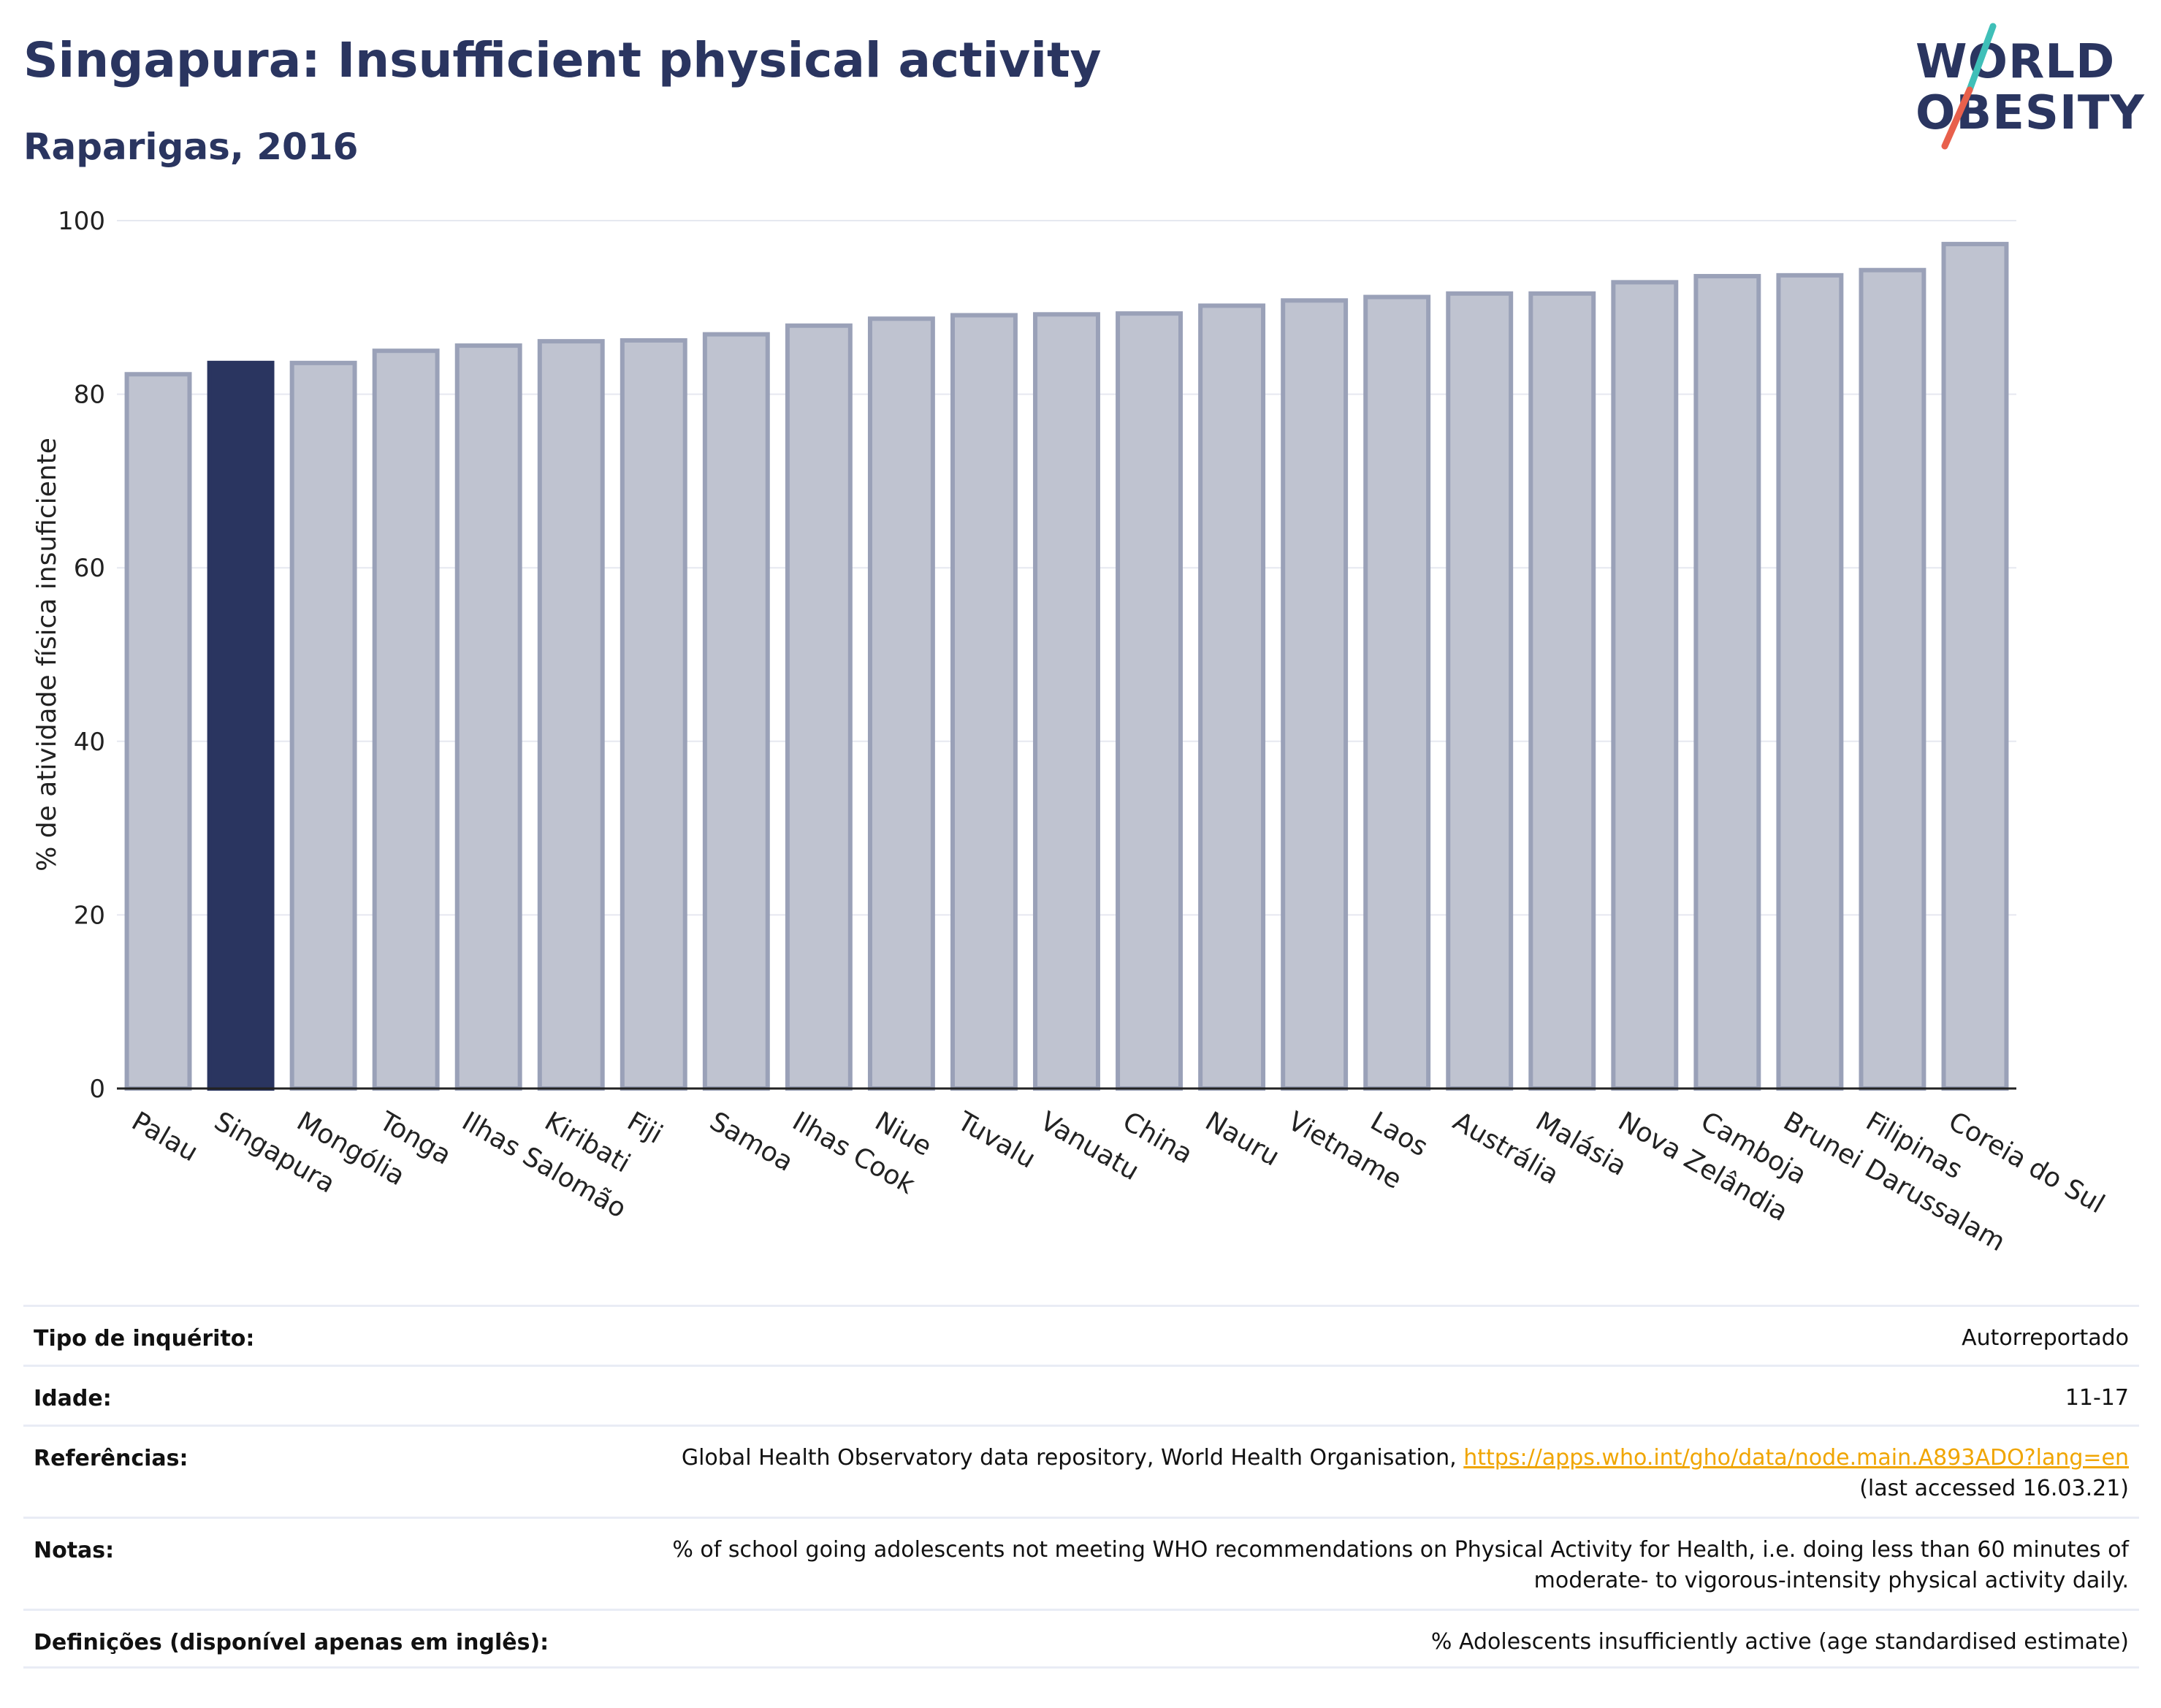  Describe the element at coordinates (1969, 86) in the screenshot. I see `logo-slash-icon` at that location.